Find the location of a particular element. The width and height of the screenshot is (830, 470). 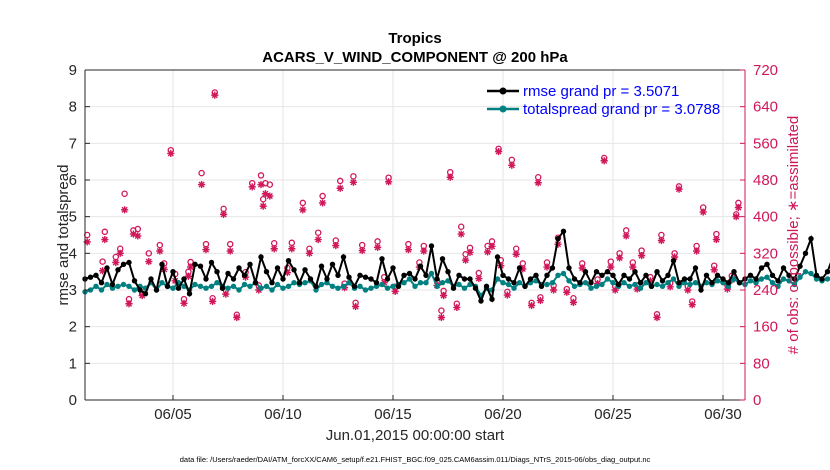

legend-totalspread-marker is located at coordinates (503, 109).